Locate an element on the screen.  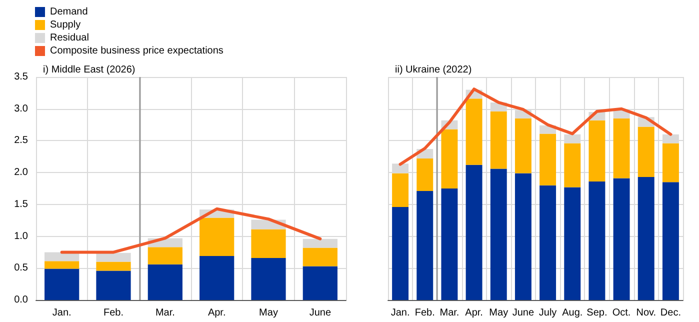
chart-title: i) Middle East (2026) is located at coordinates (89, 70).